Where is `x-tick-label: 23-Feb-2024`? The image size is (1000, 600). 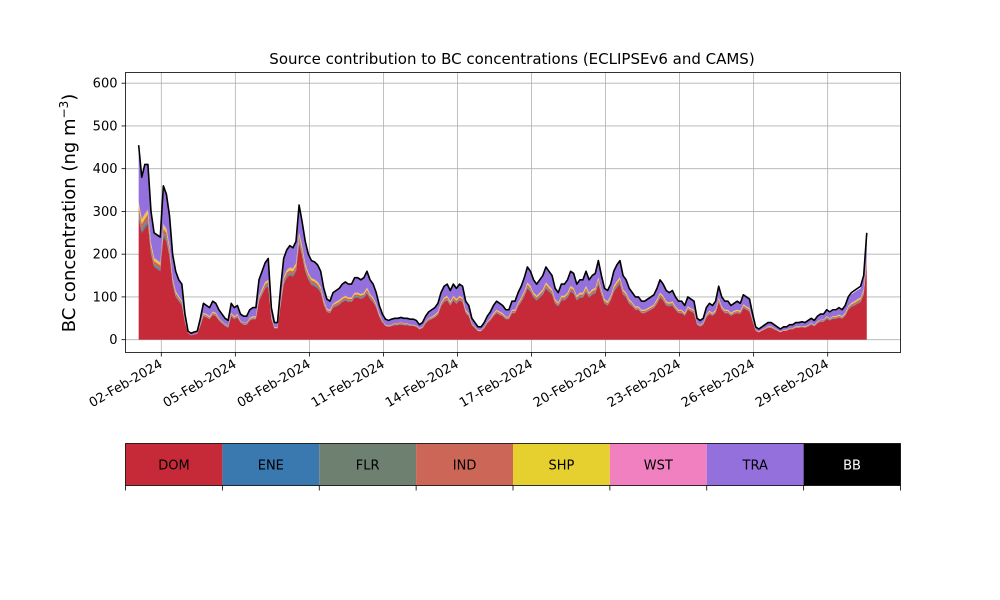
x-tick-label: 23-Feb-2024 is located at coordinates (644, 384).